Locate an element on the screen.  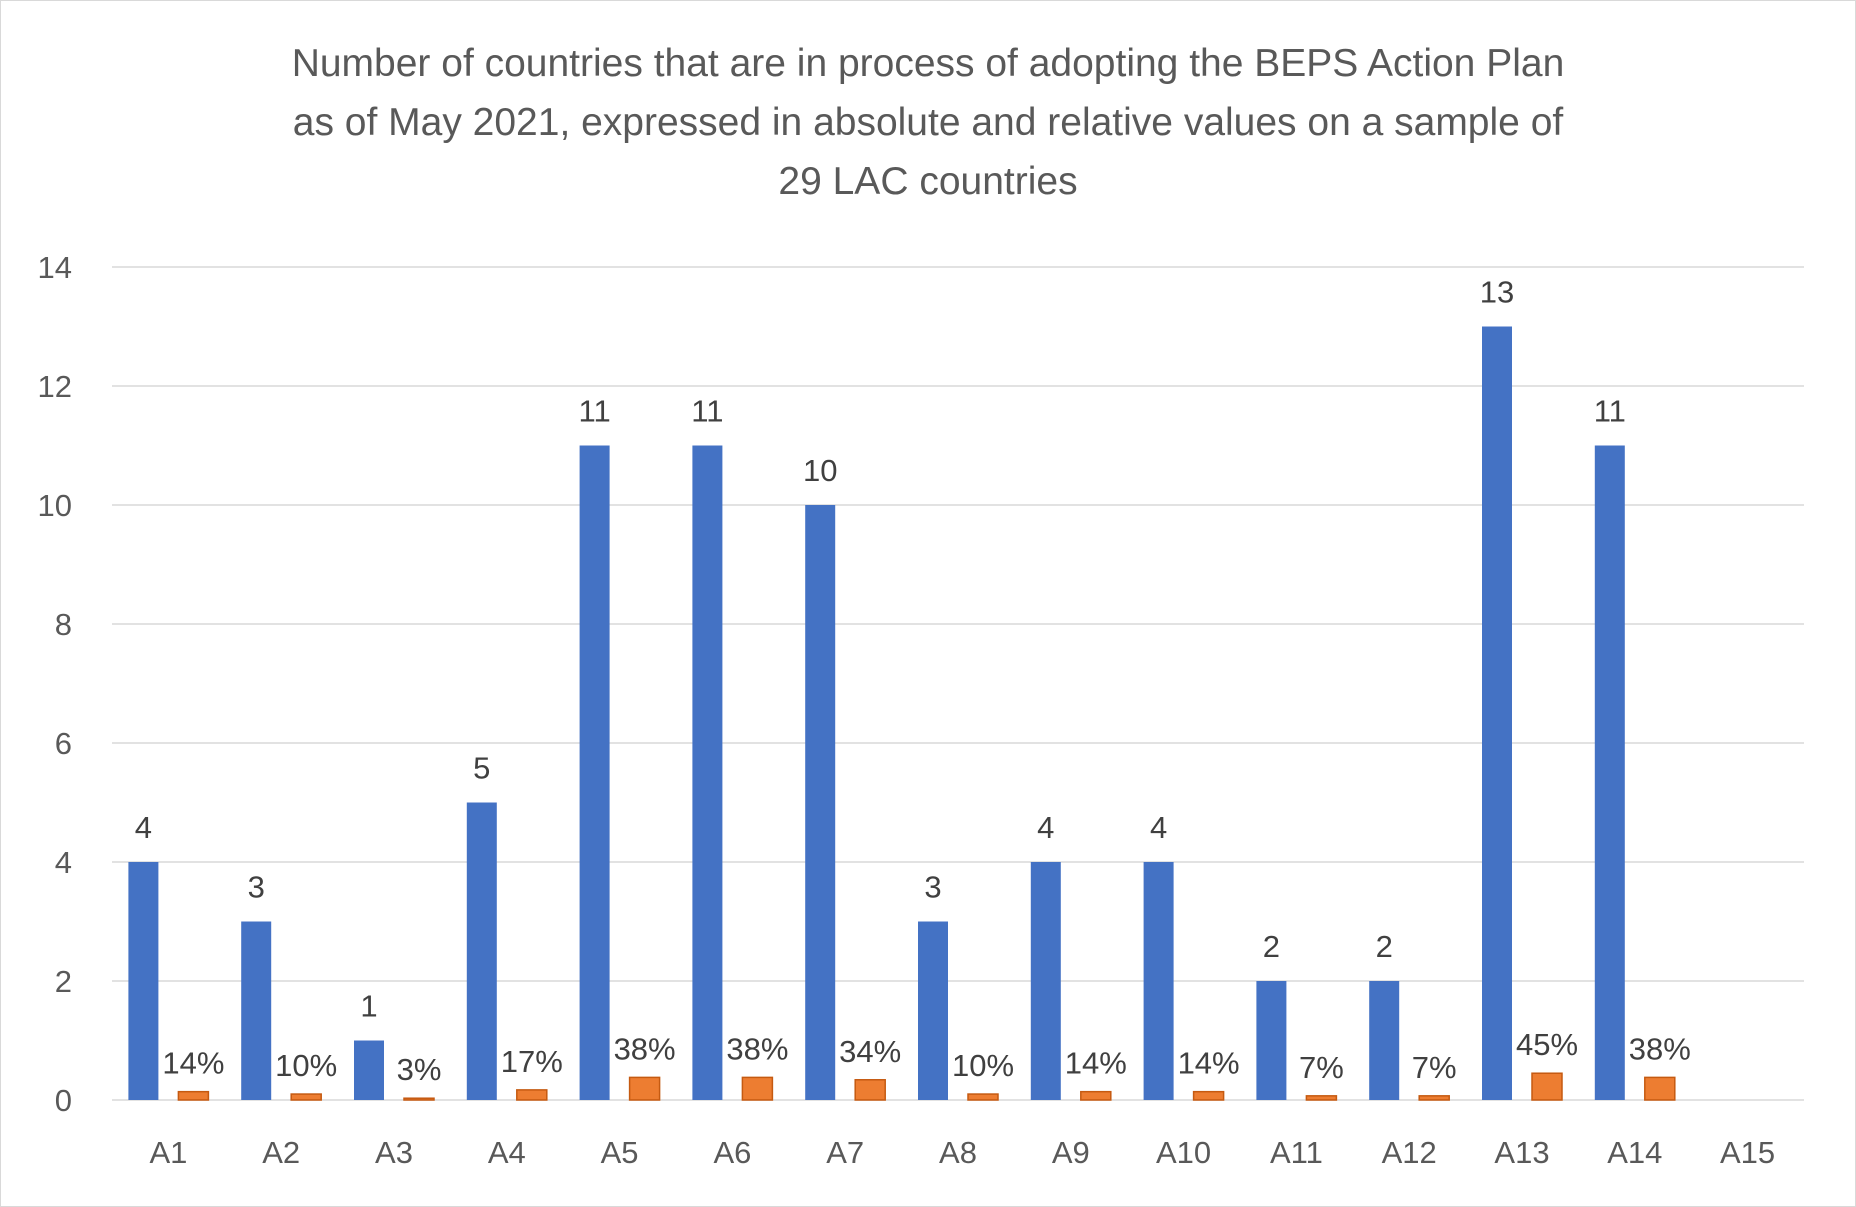
x-tick-label: A8 is located at coordinates (958, 1152).